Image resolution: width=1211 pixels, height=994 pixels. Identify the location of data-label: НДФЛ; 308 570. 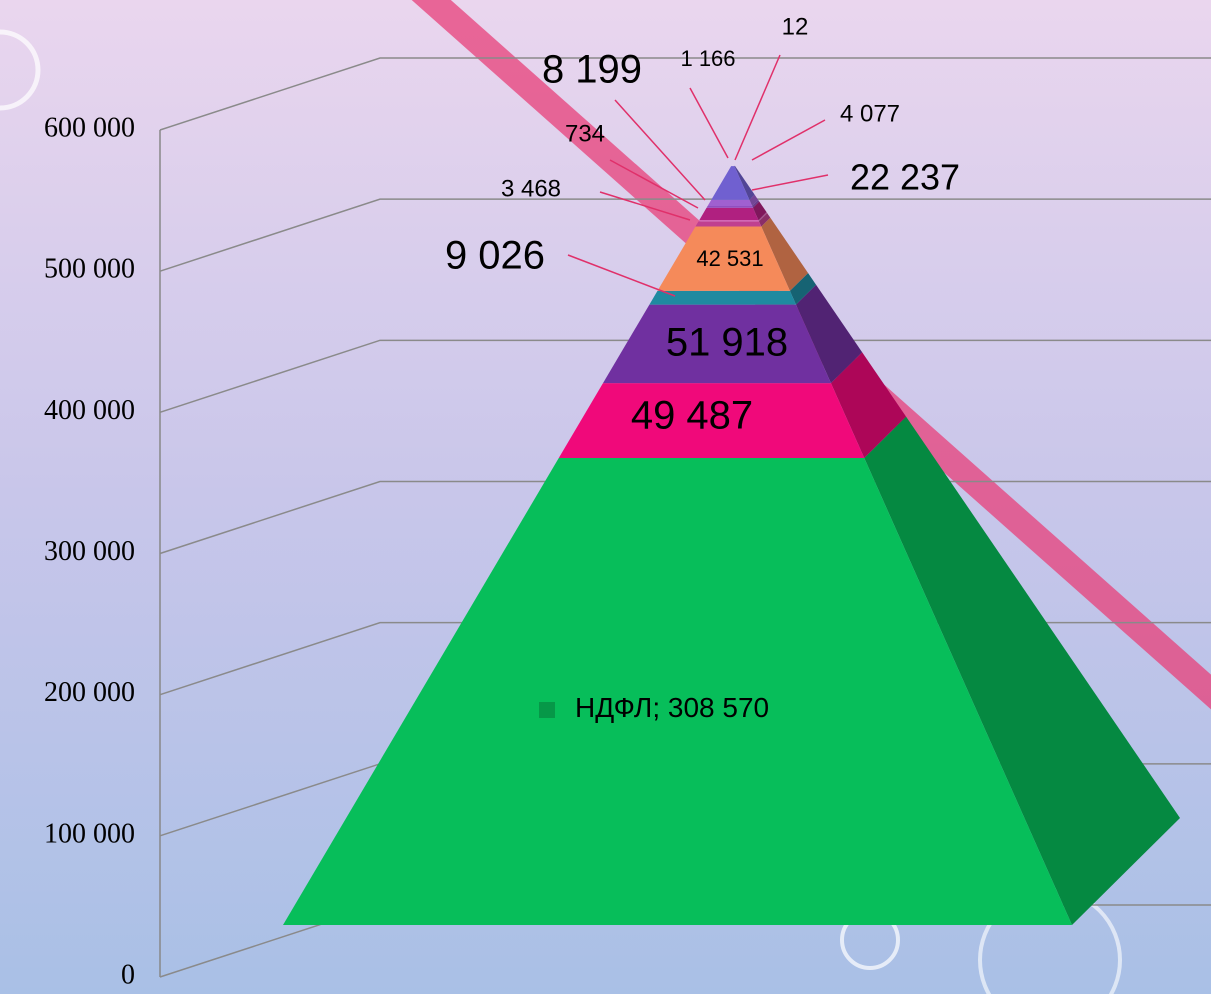
(672, 707).